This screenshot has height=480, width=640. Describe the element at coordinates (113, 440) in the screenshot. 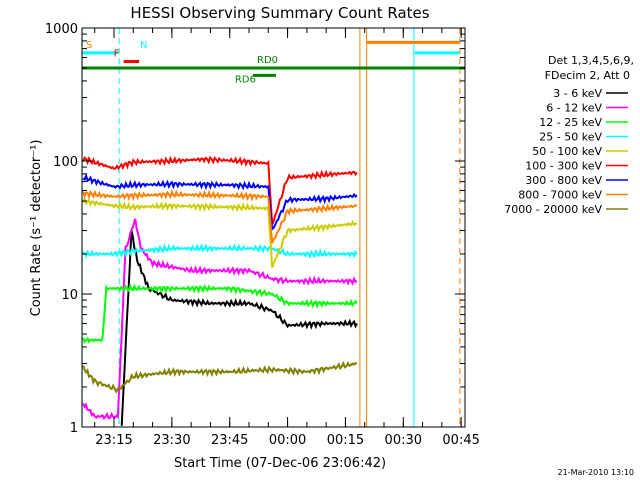

I see `x-tick-label: 23:15` at that location.